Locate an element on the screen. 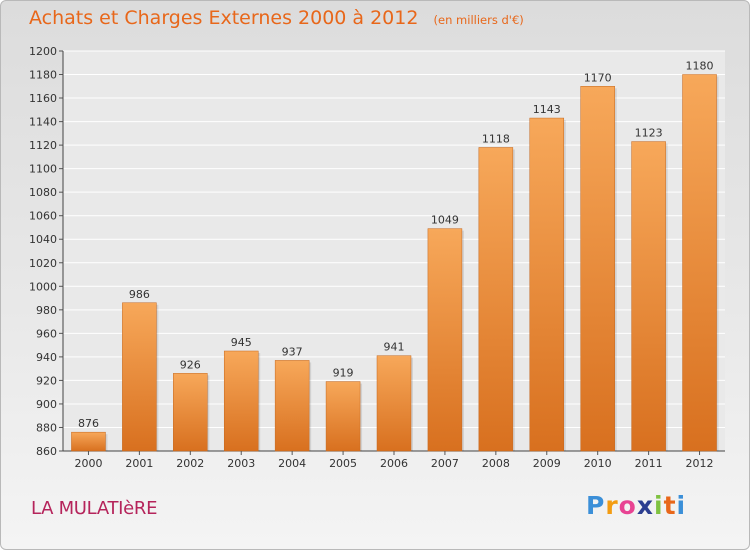 Image resolution: width=750 pixels, height=550 pixels. proxiti-logo: Proxiti is located at coordinates (636, 505).